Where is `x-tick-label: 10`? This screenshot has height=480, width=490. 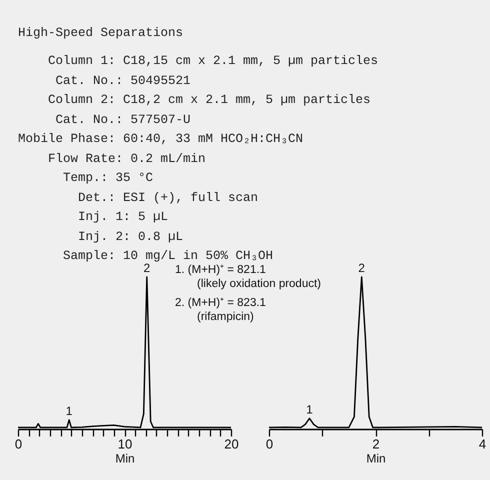
x-tick-label: 10 is located at coordinates (125, 444).